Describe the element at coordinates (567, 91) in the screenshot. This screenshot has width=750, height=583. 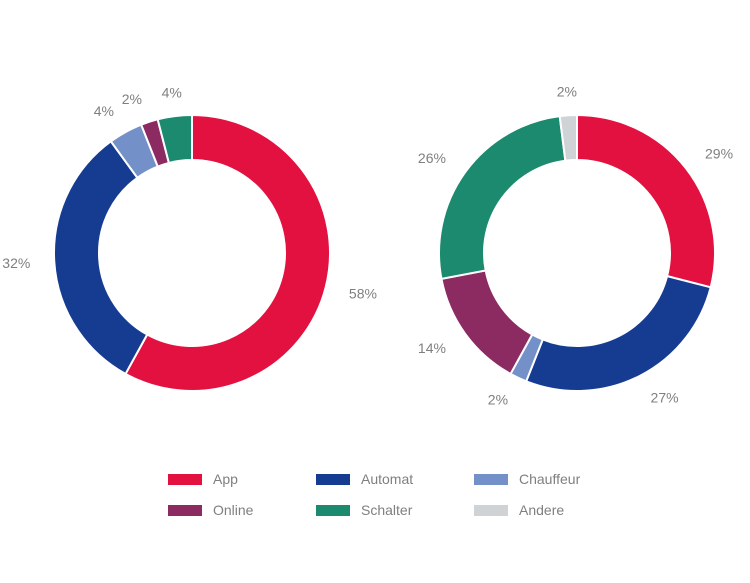
I see `donut-2-label-andere: 2%` at that location.